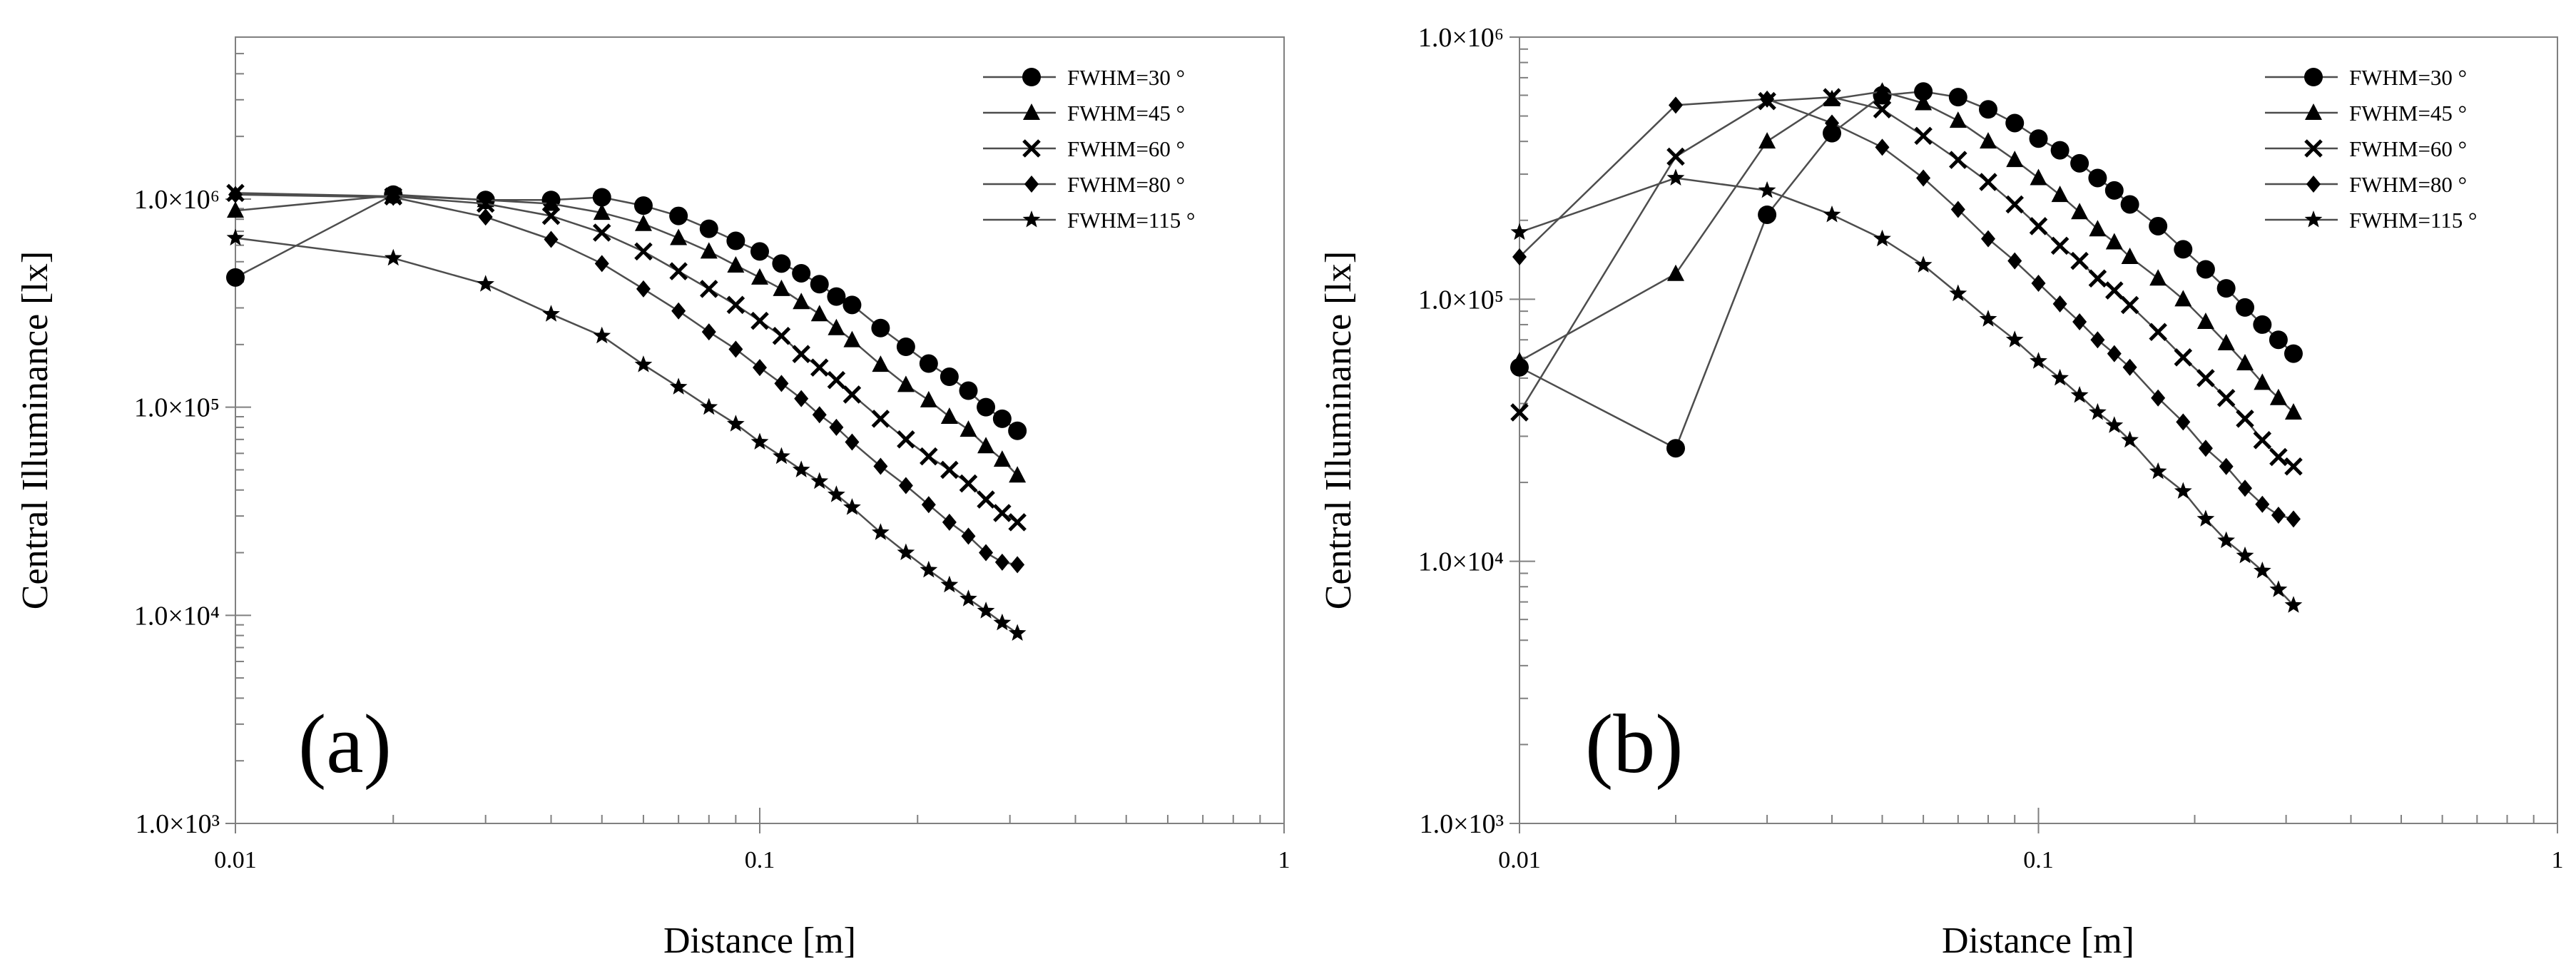 This screenshot has height=974, width=2576. What do you see at coordinates (1906, 309) in the screenshot?
I see `series-line` at bounding box center [1906, 309].